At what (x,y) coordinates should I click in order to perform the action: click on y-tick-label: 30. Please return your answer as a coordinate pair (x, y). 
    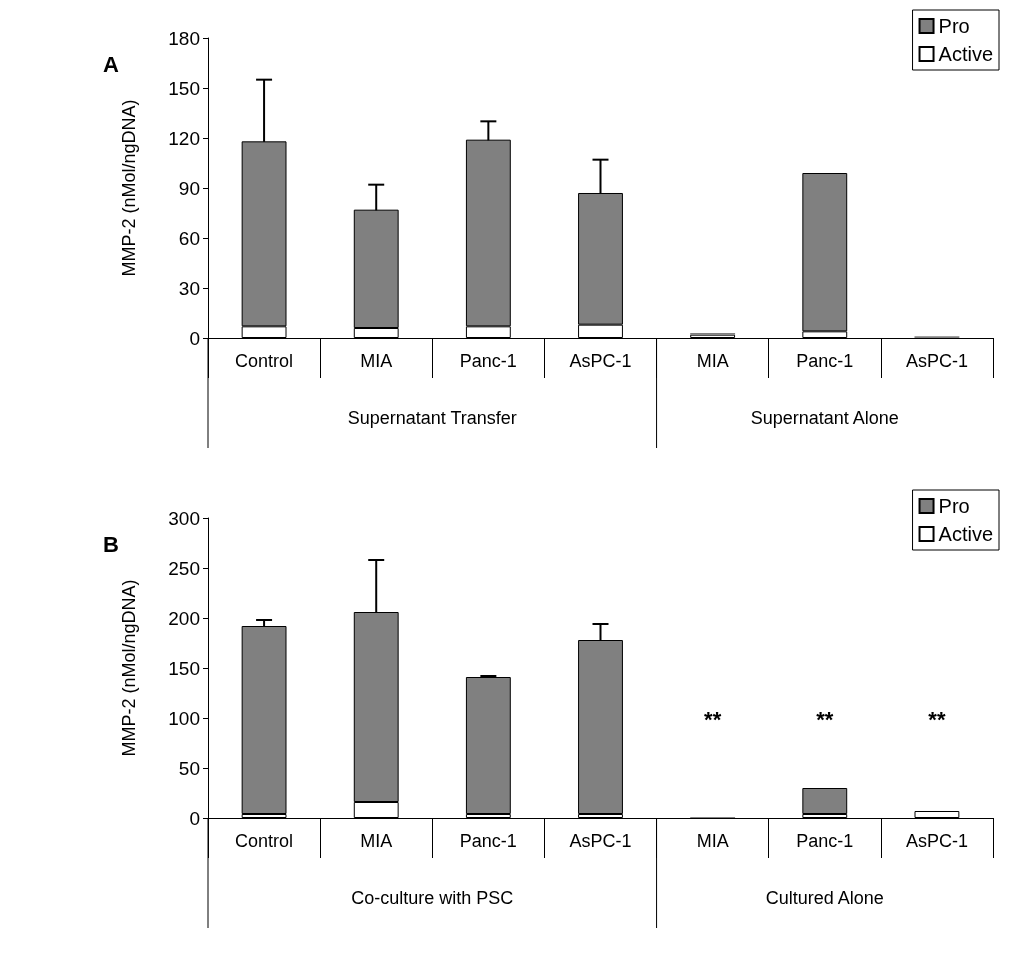
    Looking at the image, I should click on (189, 288).